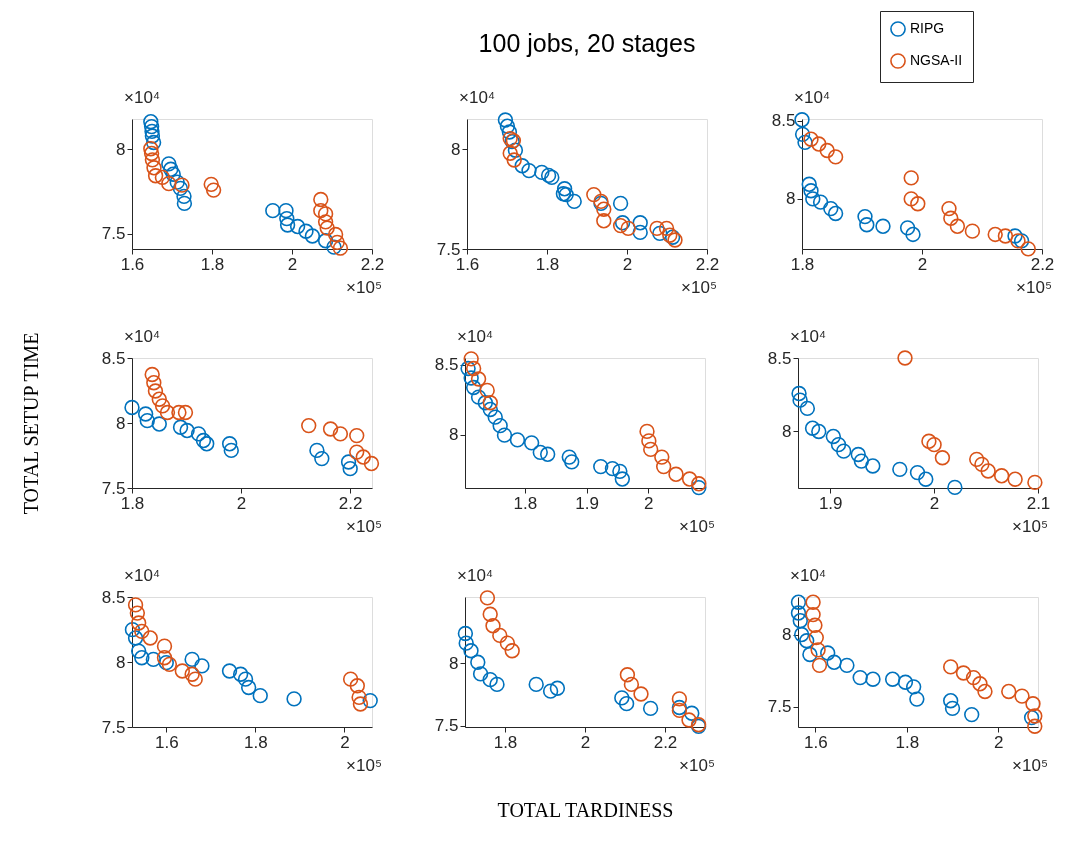  I want to click on x-tick-label: 1.8, so click(256, 742).